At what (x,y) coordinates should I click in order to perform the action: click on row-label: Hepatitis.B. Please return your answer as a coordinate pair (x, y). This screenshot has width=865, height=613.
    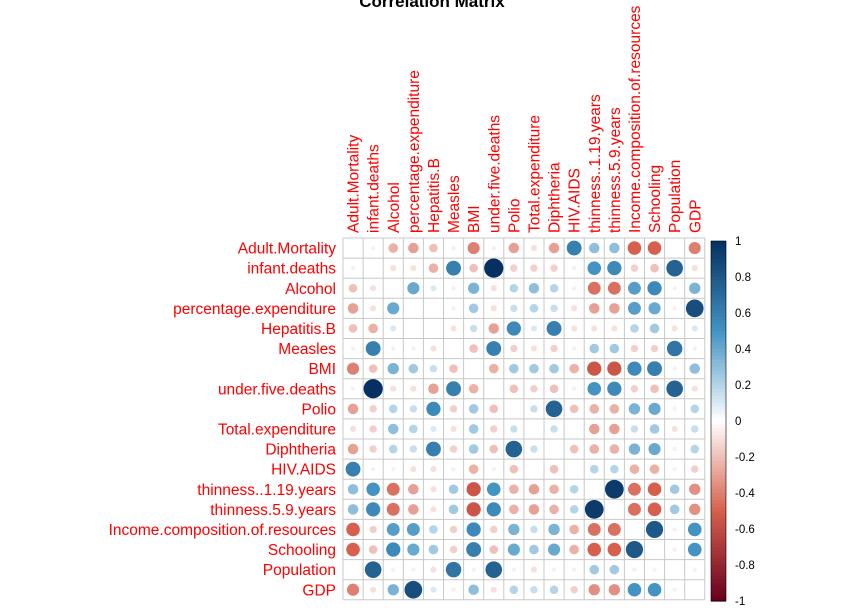
    Looking at the image, I should click on (298, 329).